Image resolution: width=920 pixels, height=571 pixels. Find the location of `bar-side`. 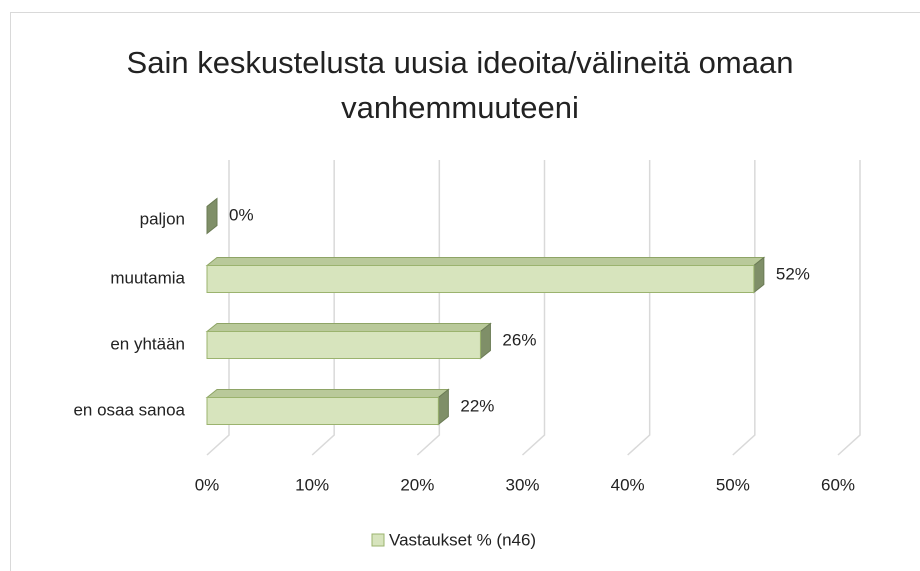

bar-side is located at coordinates (212, 216).